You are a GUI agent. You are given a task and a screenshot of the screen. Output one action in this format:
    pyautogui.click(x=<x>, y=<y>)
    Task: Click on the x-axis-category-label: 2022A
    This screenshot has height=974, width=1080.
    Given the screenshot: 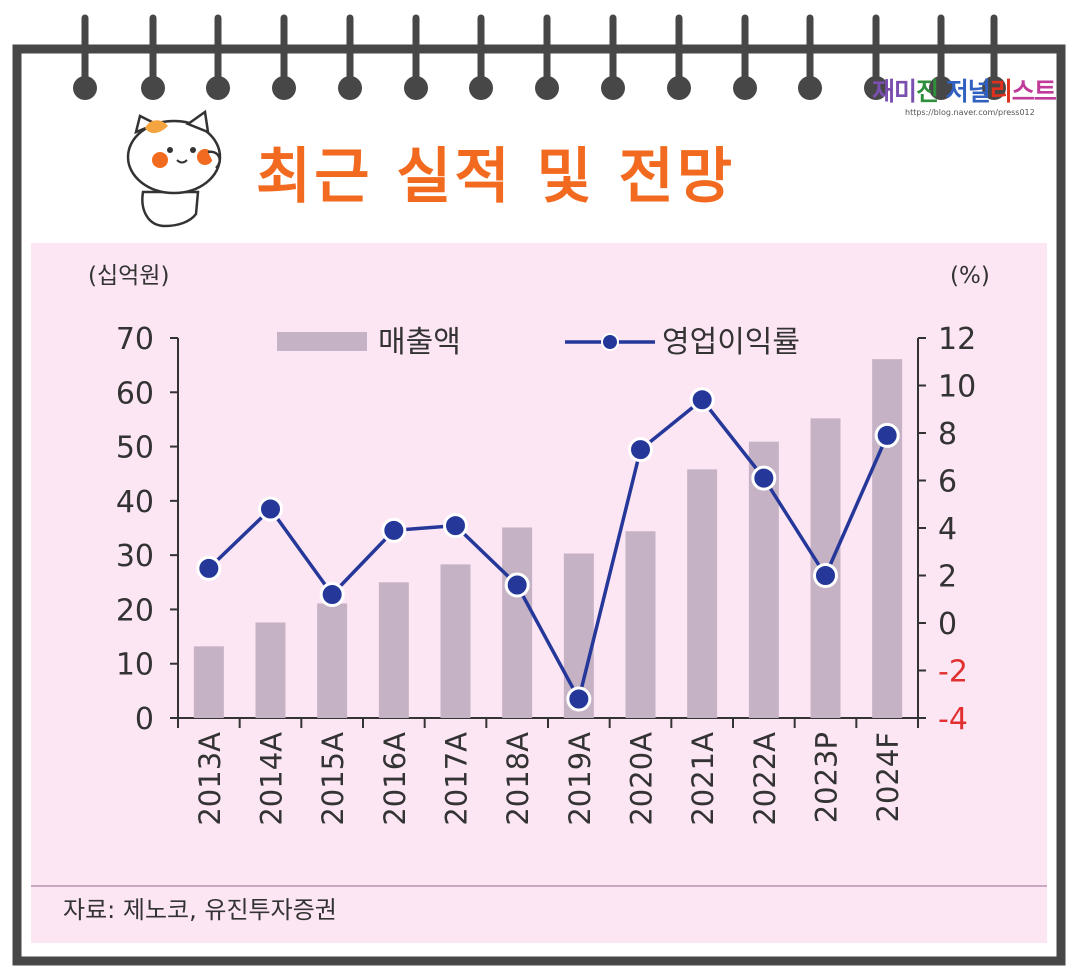 What is the action you would take?
    pyautogui.click(x=765, y=779)
    